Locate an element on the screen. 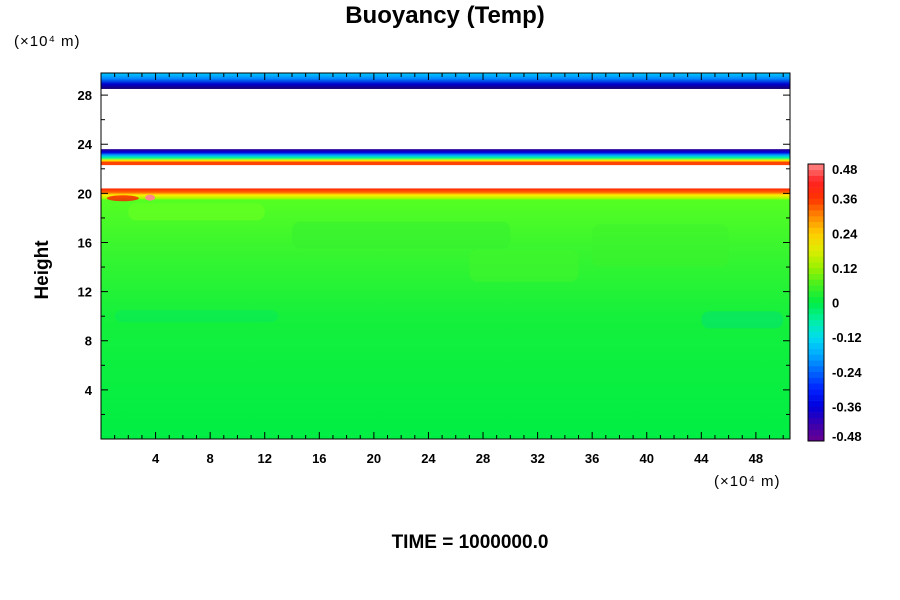 The height and width of the screenshot is (600, 900). x-axis-unit: (×10⁴ m) is located at coordinates (747, 481).